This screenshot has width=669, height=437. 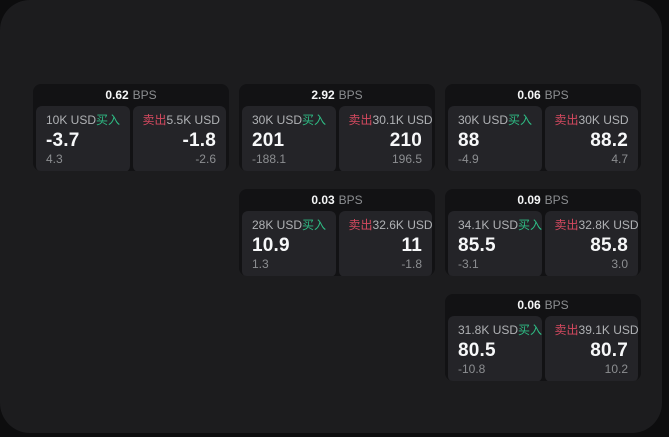 I want to click on sell-amount: 30K USD, so click(x=603, y=120).